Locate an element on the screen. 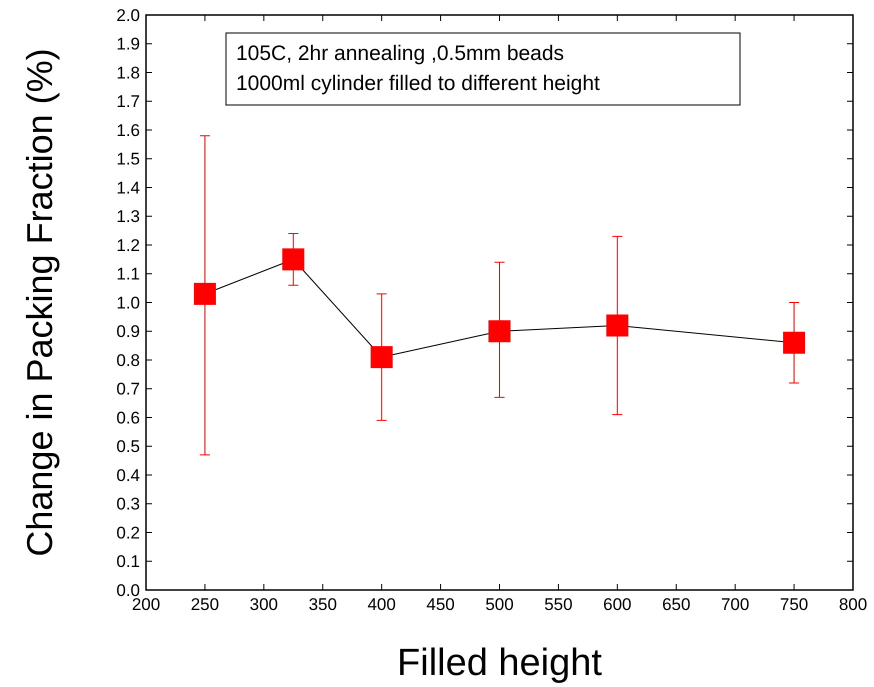  y-tick-label: 0.1 is located at coordinates (128, 562).